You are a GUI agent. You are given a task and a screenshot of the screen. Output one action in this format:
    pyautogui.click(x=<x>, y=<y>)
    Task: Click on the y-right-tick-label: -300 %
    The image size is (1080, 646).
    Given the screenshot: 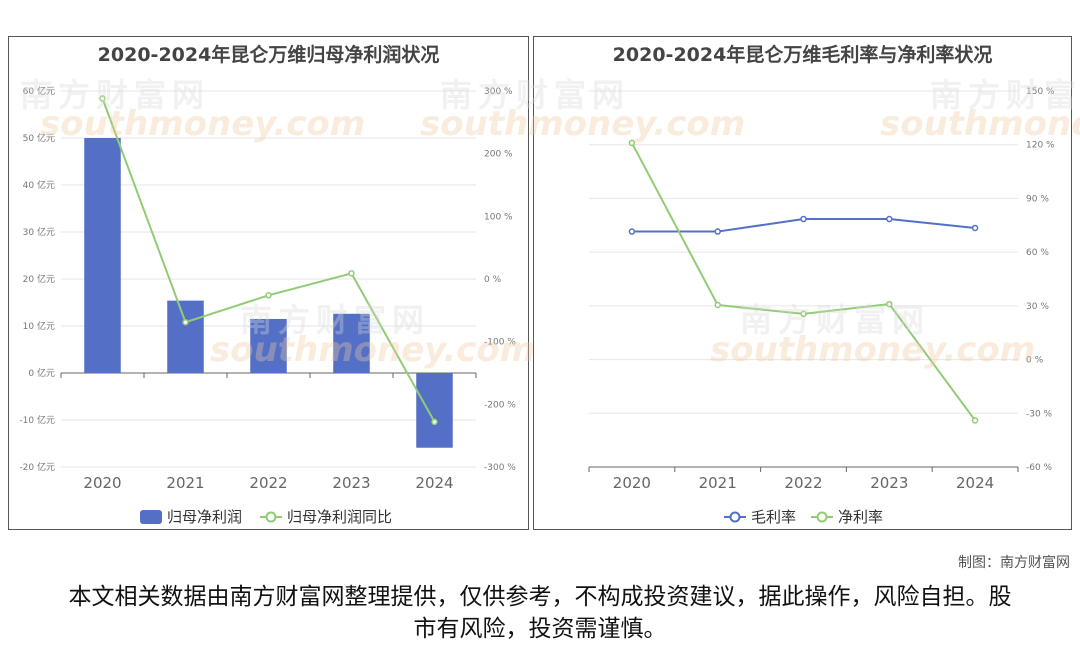 What is the action you would take?
    pyautogui.click(x=500, y=468)
    